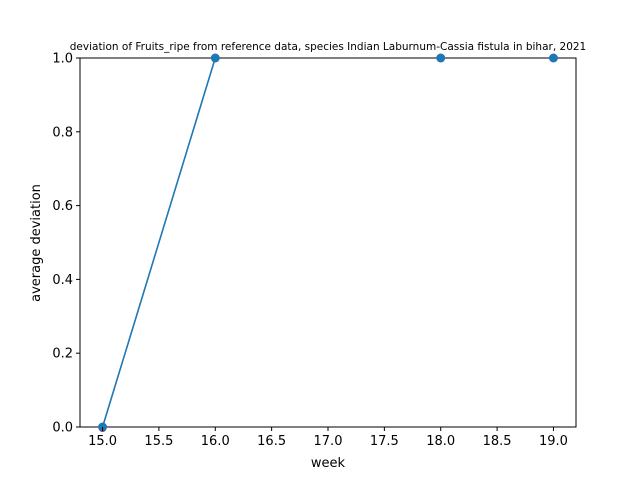 Image resolution: width=640 pixels, height=480 pixels. I want to click on x-tick-label: 16.5, so click(271, 441).